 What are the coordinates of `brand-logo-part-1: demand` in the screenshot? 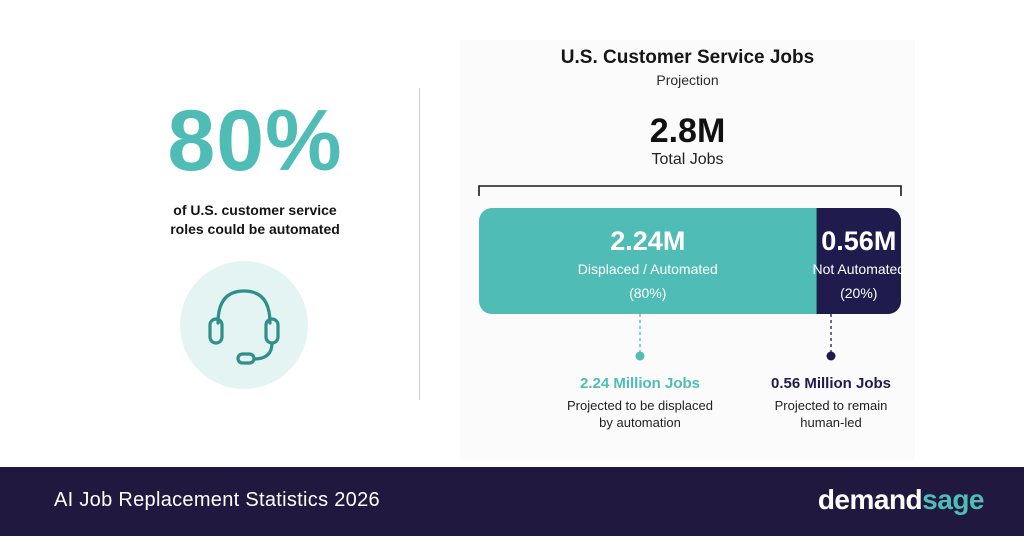 It's located at (870, 499).